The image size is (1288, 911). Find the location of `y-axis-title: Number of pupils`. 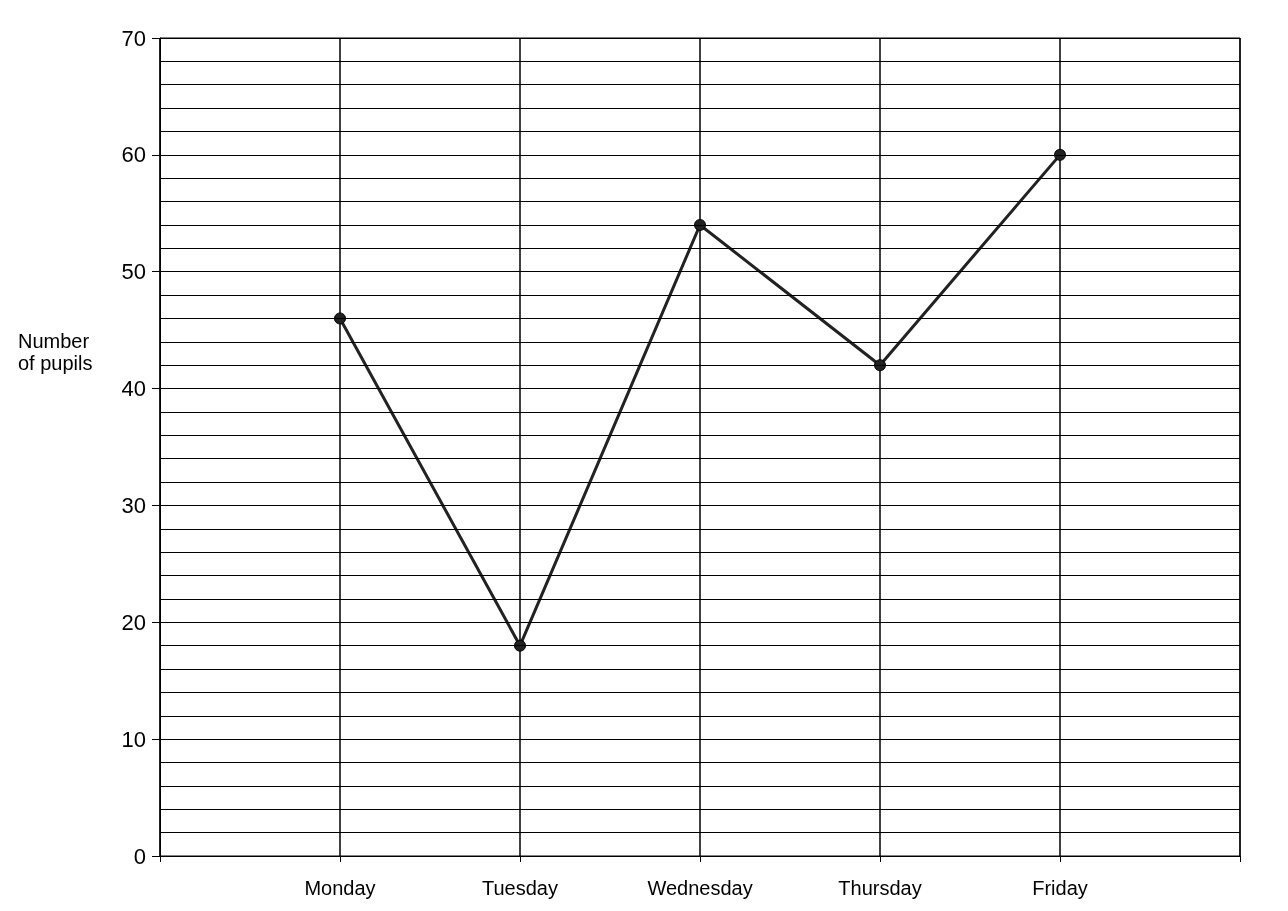

y-axis-title: Number of pupils is located at coordinates (56, 352).